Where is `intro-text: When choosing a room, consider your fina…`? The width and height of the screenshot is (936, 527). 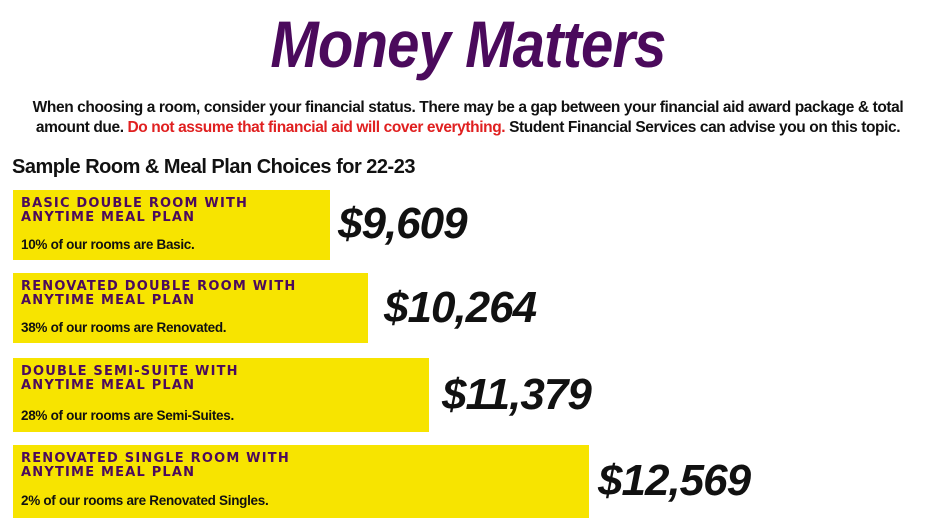 intro-text: When choosing a room, consider your fina… is located at coordinates (468, 117).